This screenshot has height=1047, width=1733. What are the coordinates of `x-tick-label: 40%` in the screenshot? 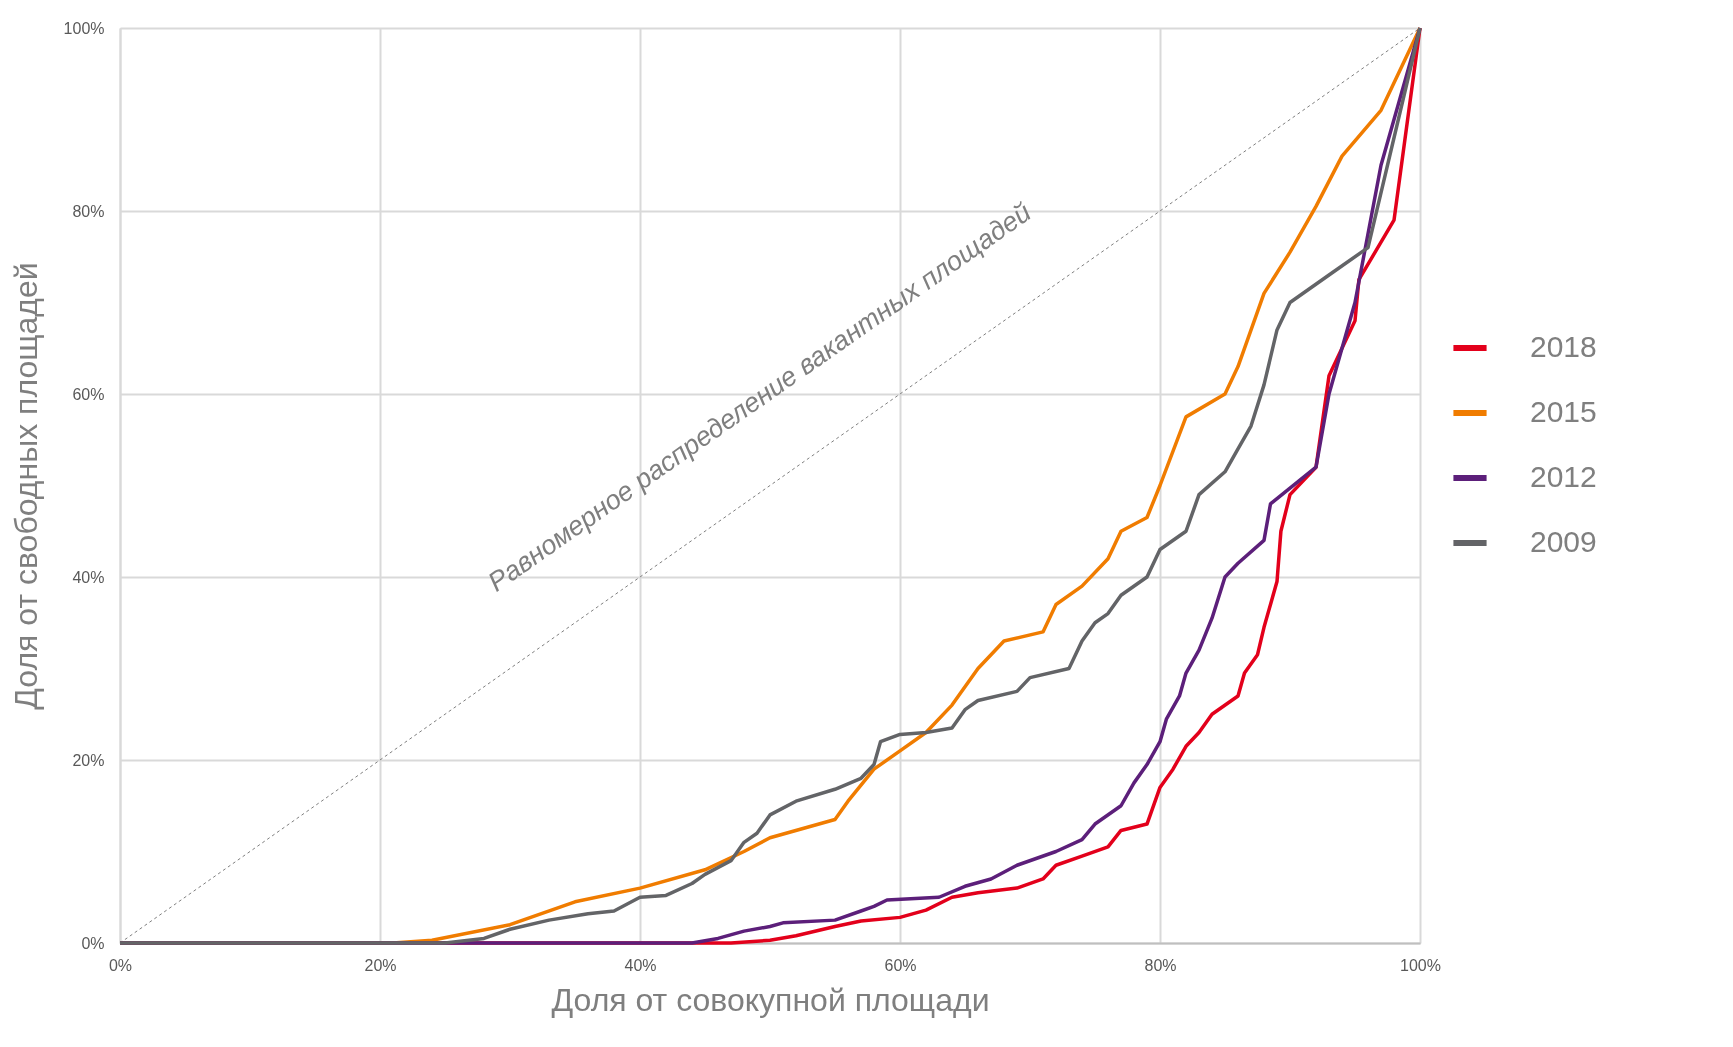 It's located at (640, 965).